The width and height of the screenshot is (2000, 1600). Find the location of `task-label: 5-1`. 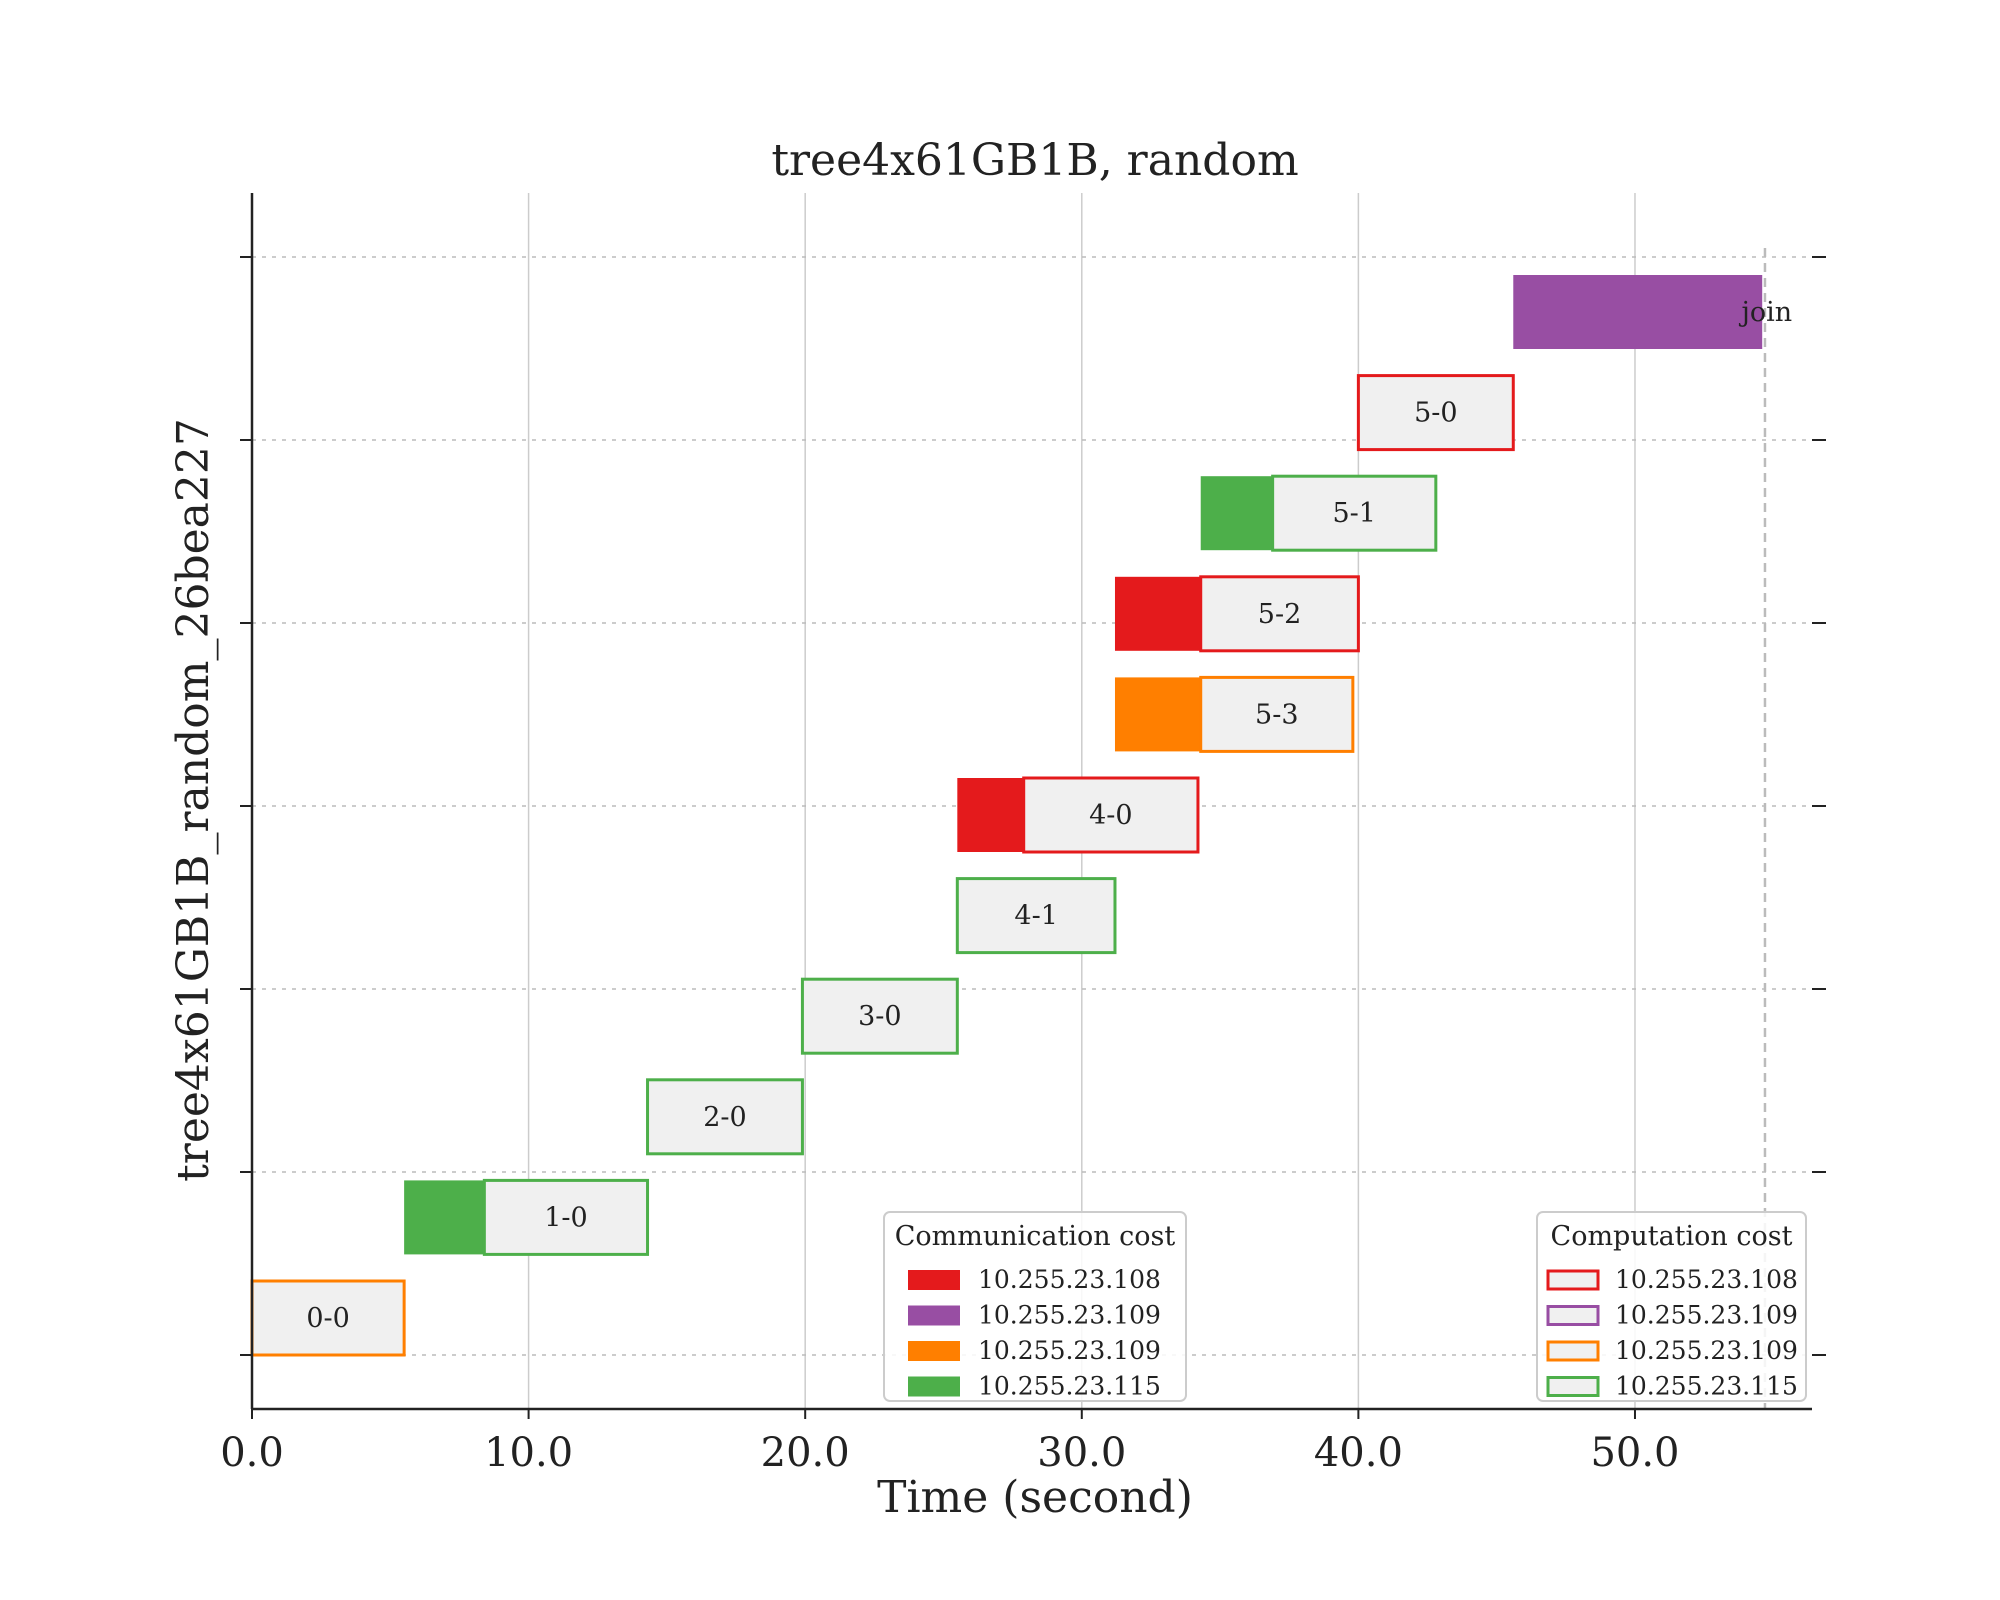

task-label: 5-1 is located at coordinates (1353, 513).